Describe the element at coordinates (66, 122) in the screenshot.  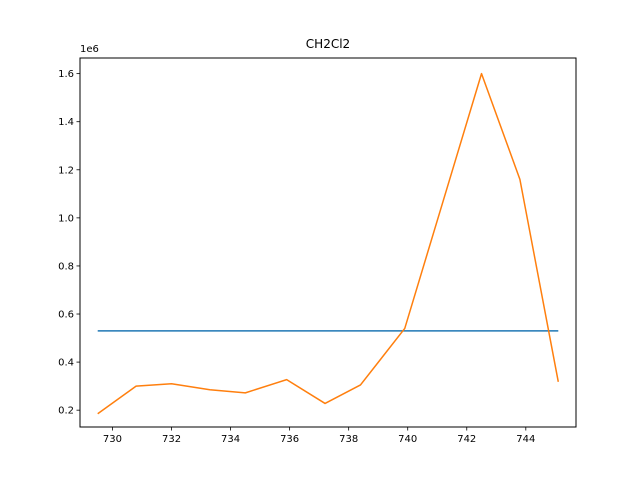
I see `y-tick-label: 1.4` at that location.